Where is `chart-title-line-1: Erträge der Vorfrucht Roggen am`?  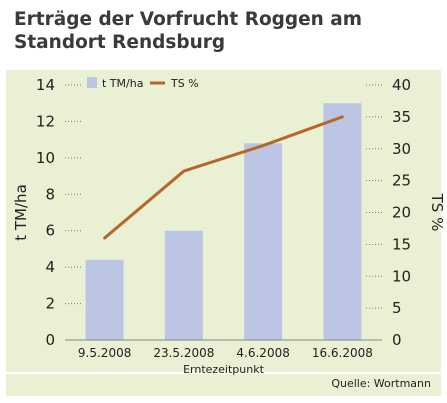 chart-title-line-1: Erträge der Vorfrucht Roggen am is located at coordinates (188, 19).